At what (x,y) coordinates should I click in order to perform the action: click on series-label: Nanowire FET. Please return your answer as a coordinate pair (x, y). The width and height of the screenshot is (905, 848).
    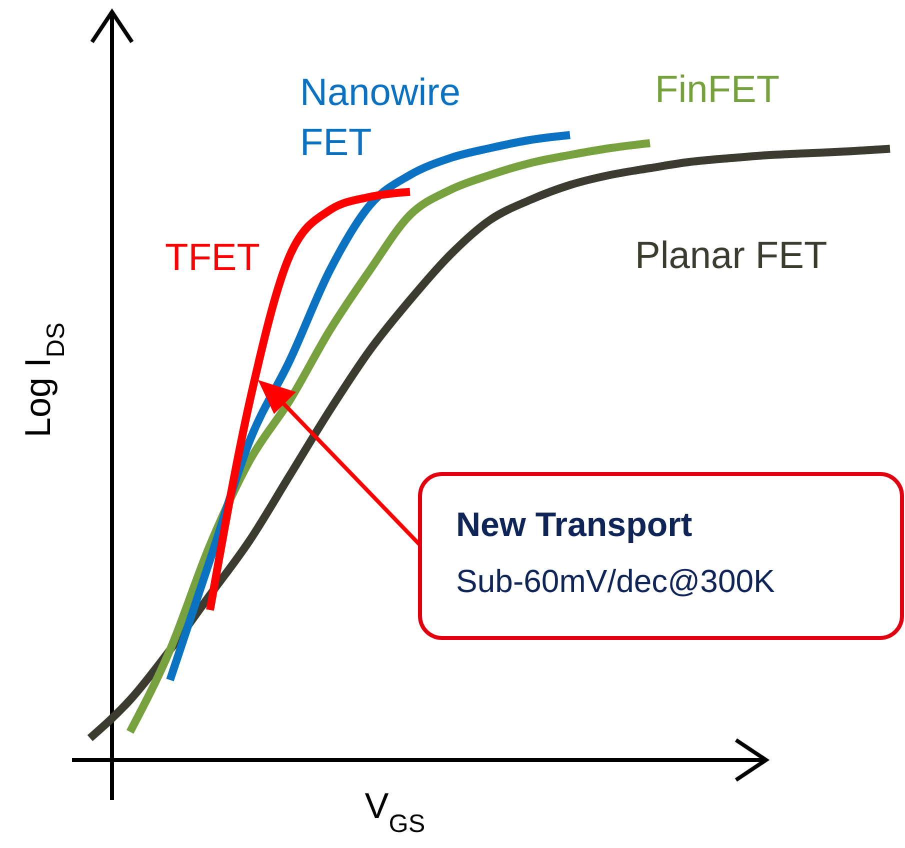
    Looking at the image, I should click on (380, 118).